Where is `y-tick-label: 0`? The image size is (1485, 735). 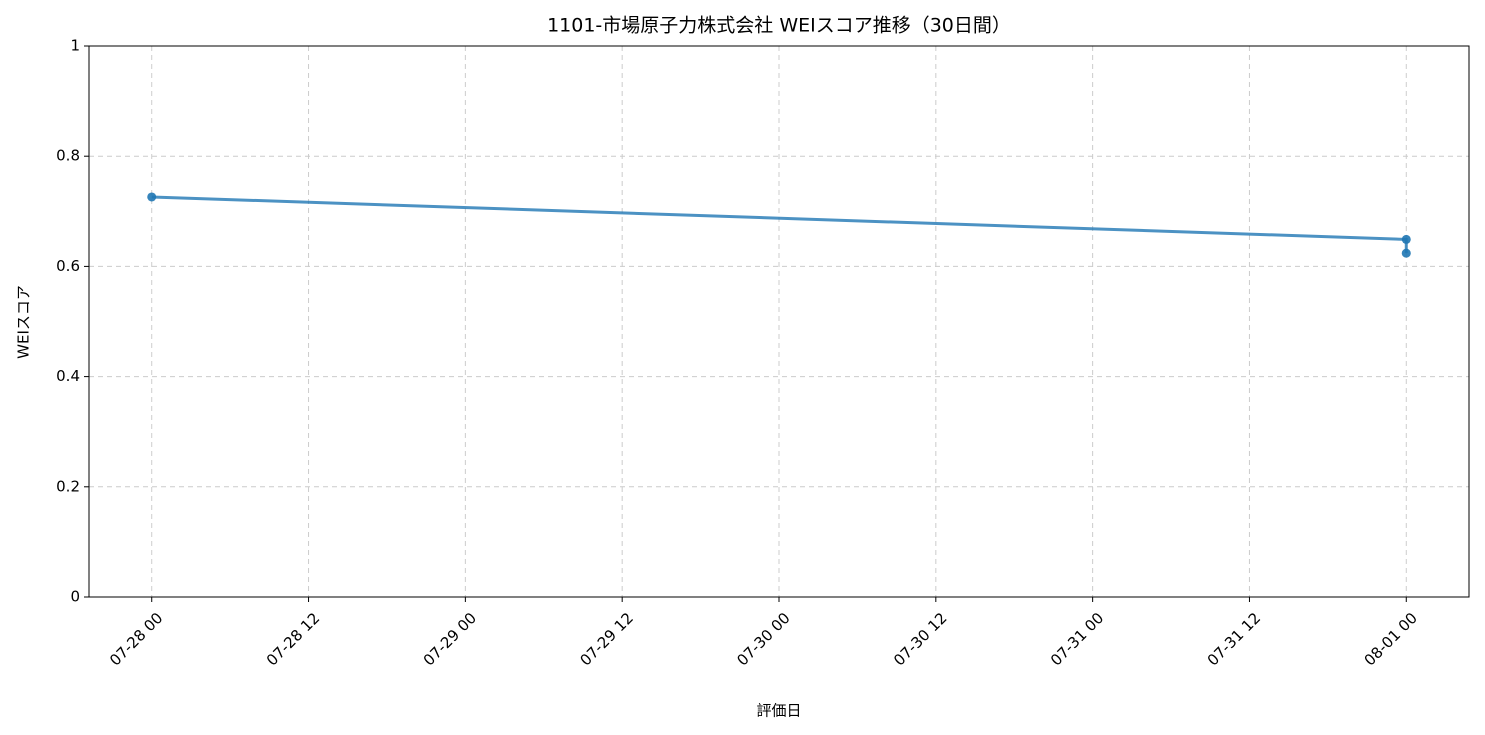 y-tick-label: 0 is located at coordinates (75, 597).